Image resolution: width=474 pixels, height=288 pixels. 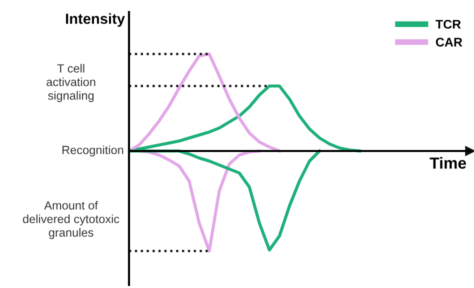 I want to click on legend-label: TCR, so click(x=448, y=24).